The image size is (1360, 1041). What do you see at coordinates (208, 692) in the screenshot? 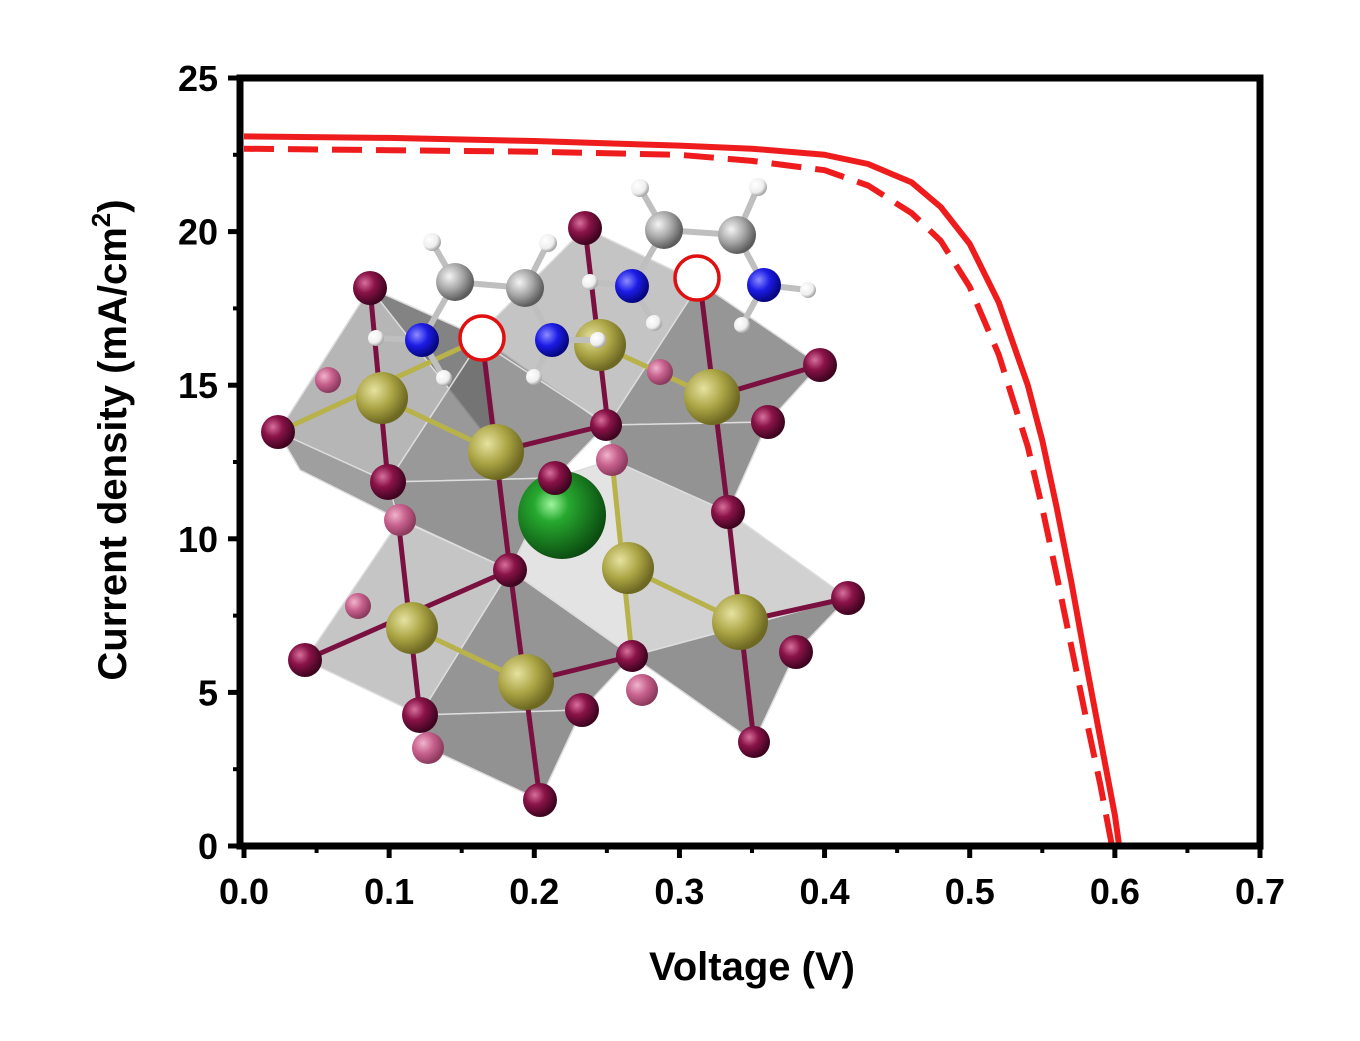
I see `y-tick-label: 5` at bounding box center [208, 692].